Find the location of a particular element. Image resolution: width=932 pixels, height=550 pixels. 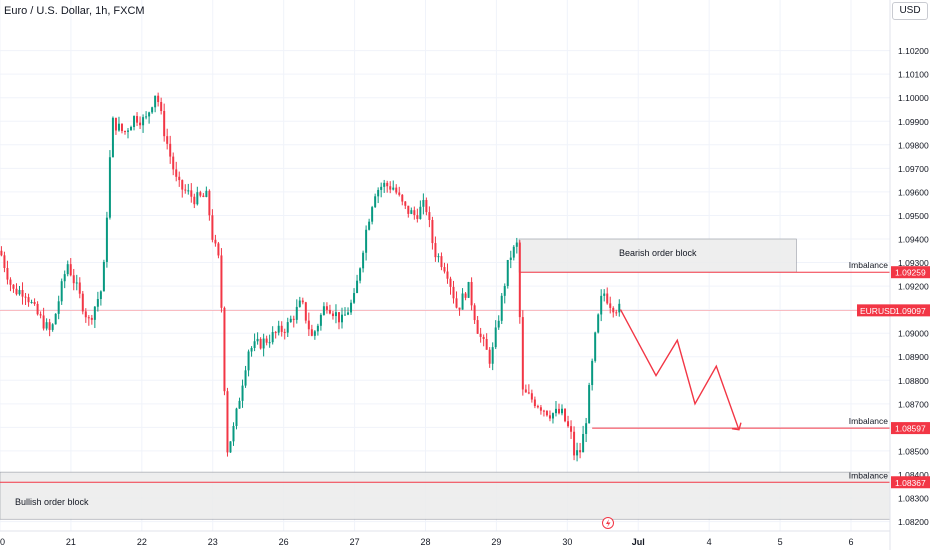

symbol-tag-label: EURUSD is located at coordinates (878, 311).